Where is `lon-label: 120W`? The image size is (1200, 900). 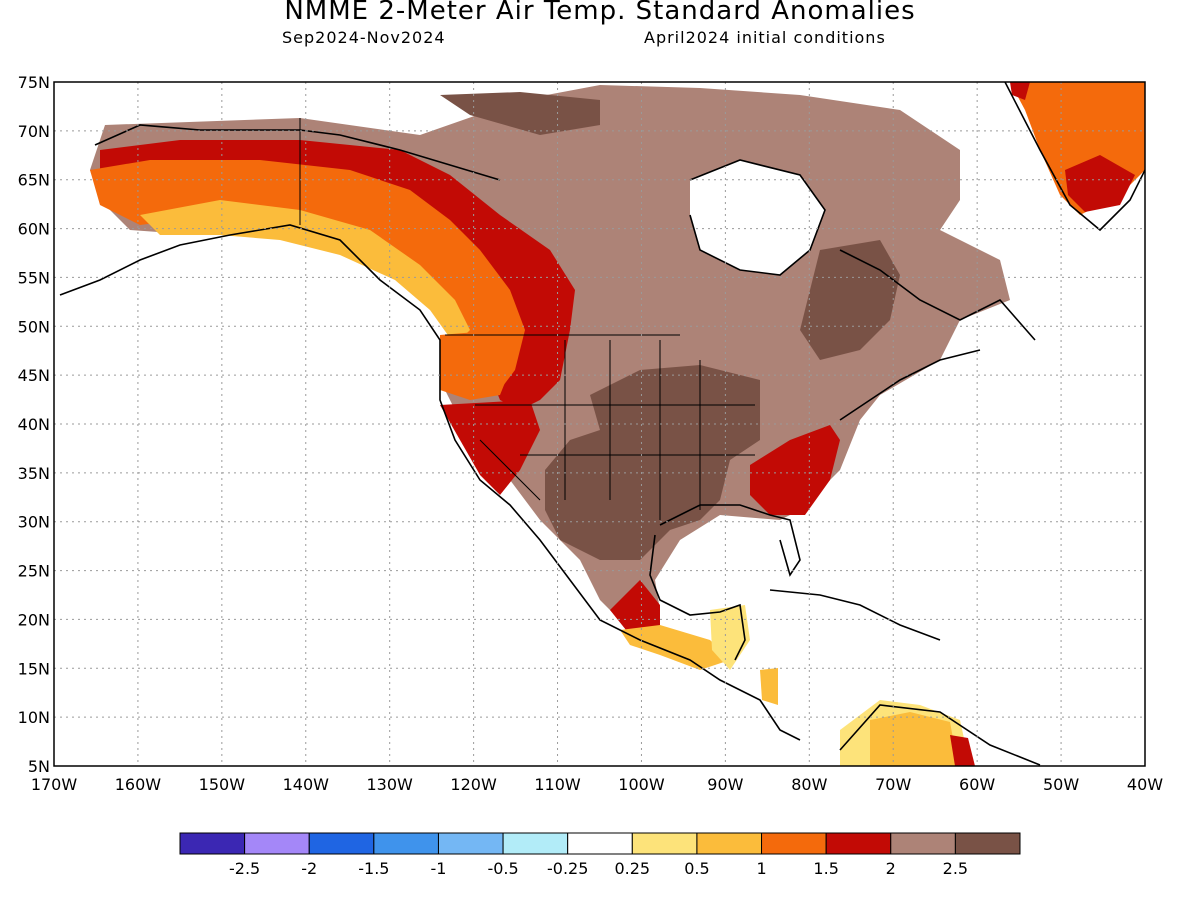 lon-label: 120W is located at coordinates (473, 784).